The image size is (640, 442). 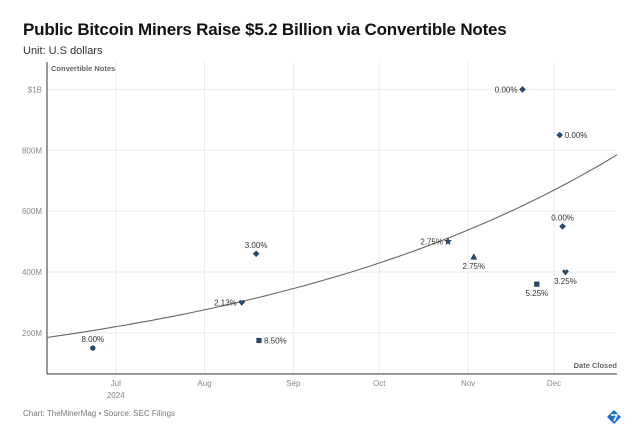 I want to click on y-tick-label: 400M, so click(x=32, y=272).